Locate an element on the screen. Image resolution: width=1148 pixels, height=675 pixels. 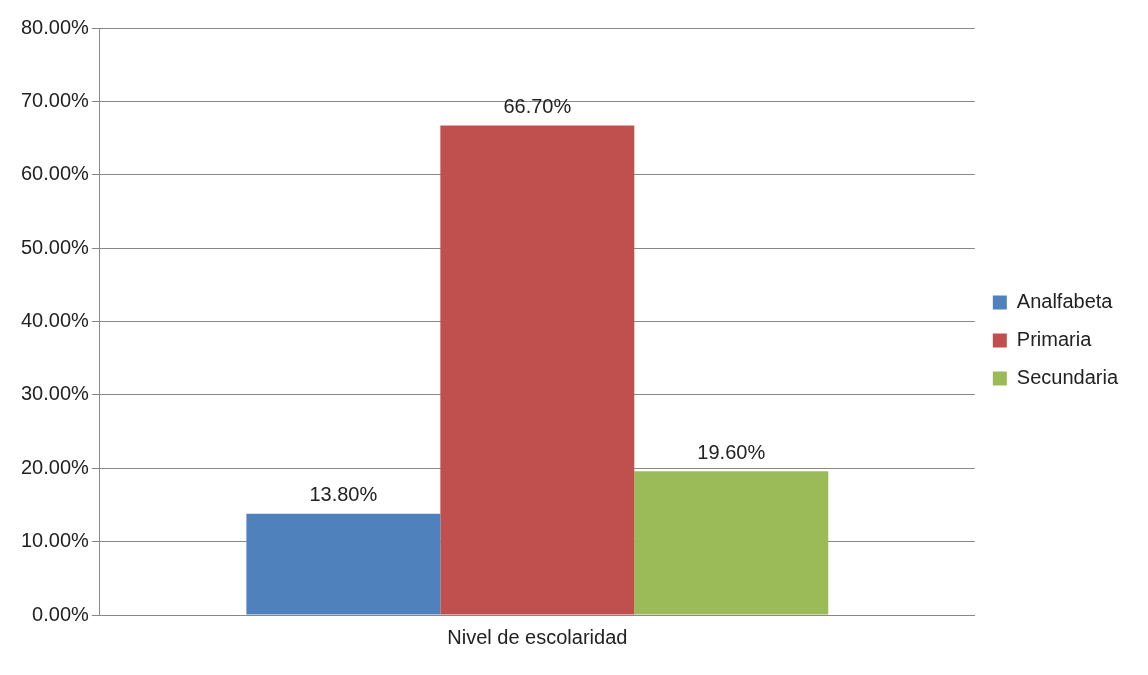
y-tick-label: 70.00% is located at coordinates (55, 99).